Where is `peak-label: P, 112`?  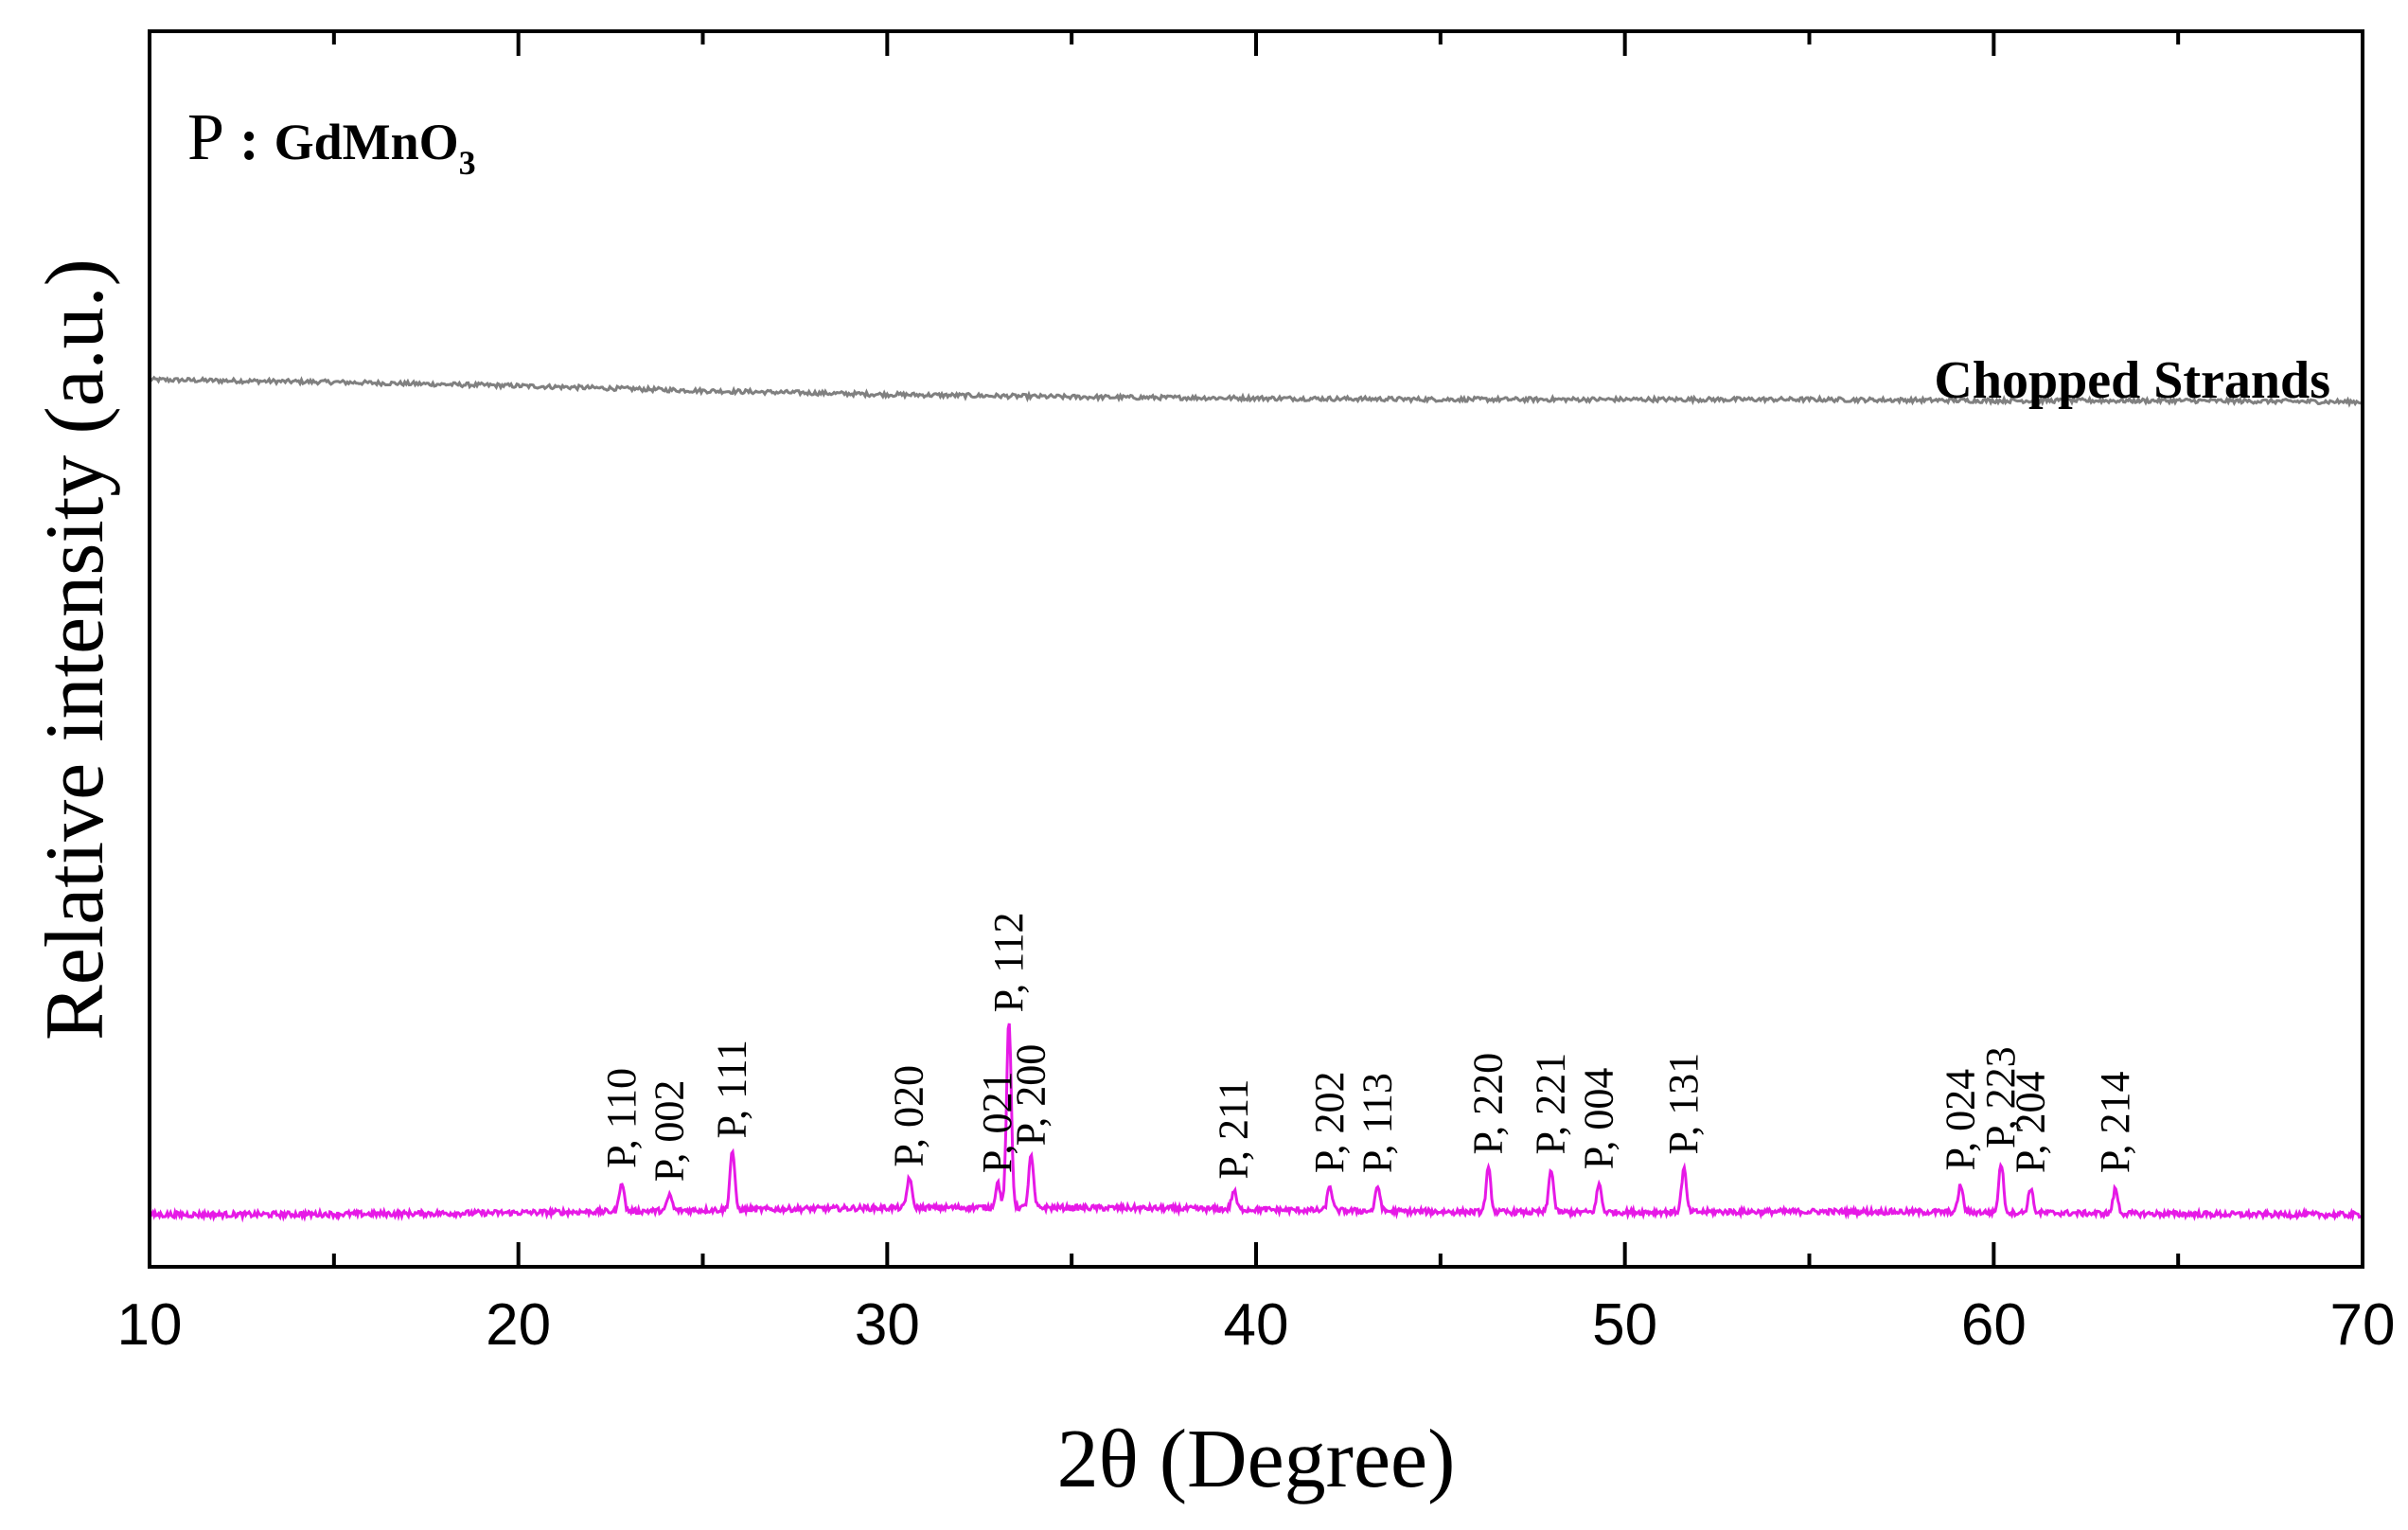 peak-label: P, 112 is located at coordinates (1009, 962).